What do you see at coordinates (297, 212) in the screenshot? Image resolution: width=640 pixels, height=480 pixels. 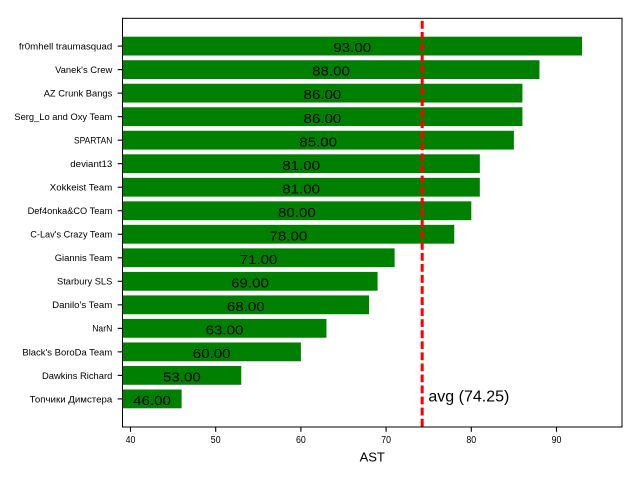 I see `svg-text: 80.00` at bounding box center [297, 212].